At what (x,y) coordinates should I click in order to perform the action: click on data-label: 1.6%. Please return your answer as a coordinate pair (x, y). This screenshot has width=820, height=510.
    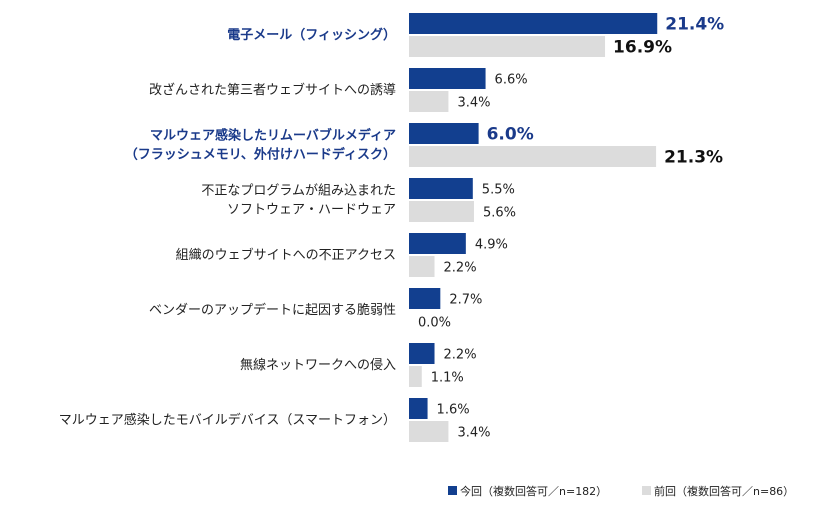
    Looking at the image, I should click on (453, 410).